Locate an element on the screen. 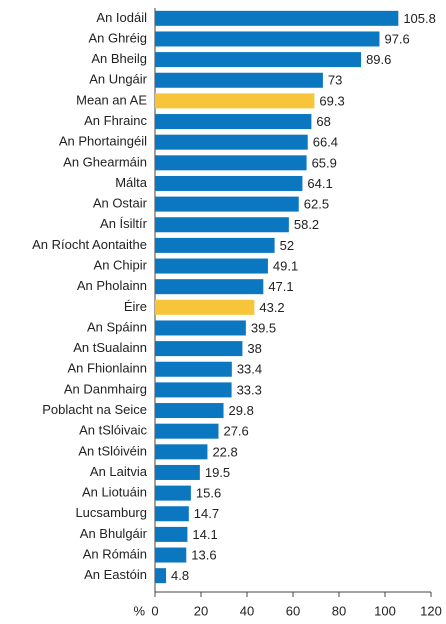 Image resolution: width=446 pixels, height=624 pixels. value-label: 89.6 is located at coordinates (378, 59).